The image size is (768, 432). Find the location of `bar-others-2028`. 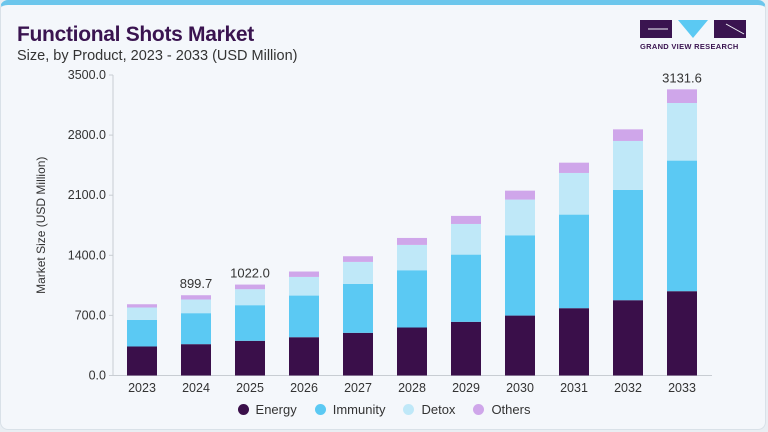

bar-others-2028 is located at coordinates (412, 241).